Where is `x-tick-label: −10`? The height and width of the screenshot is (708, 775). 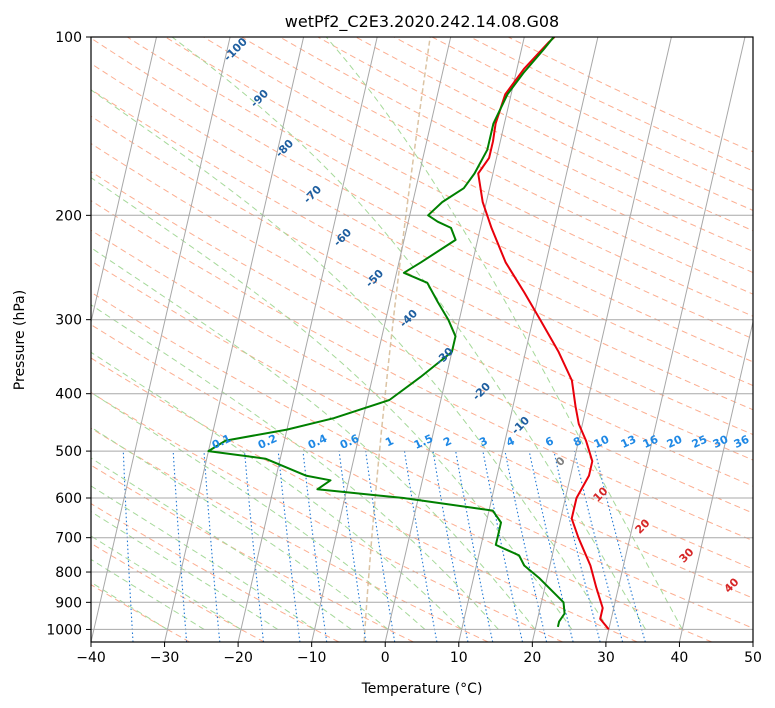
x-tick-label: −10 is located at coordinates (312, 658).